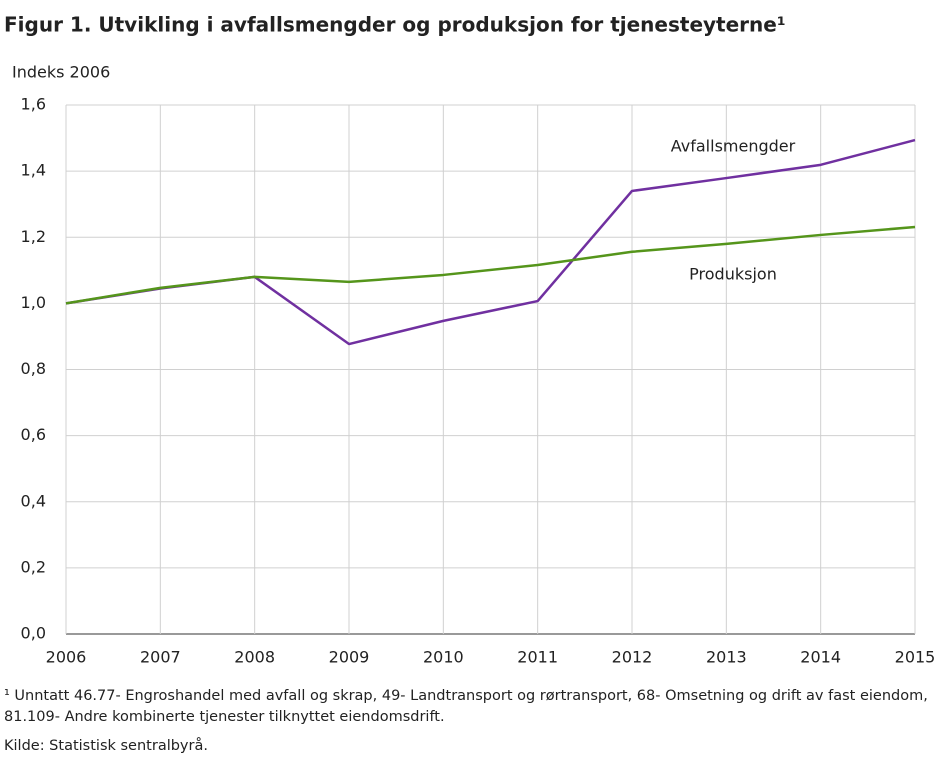 Image resolution: width=950 pixels, height=762 pixels. Describe the element at coordinates (33, 566) in the screenshot. I see `y-tick-label: 0,2` at that location.